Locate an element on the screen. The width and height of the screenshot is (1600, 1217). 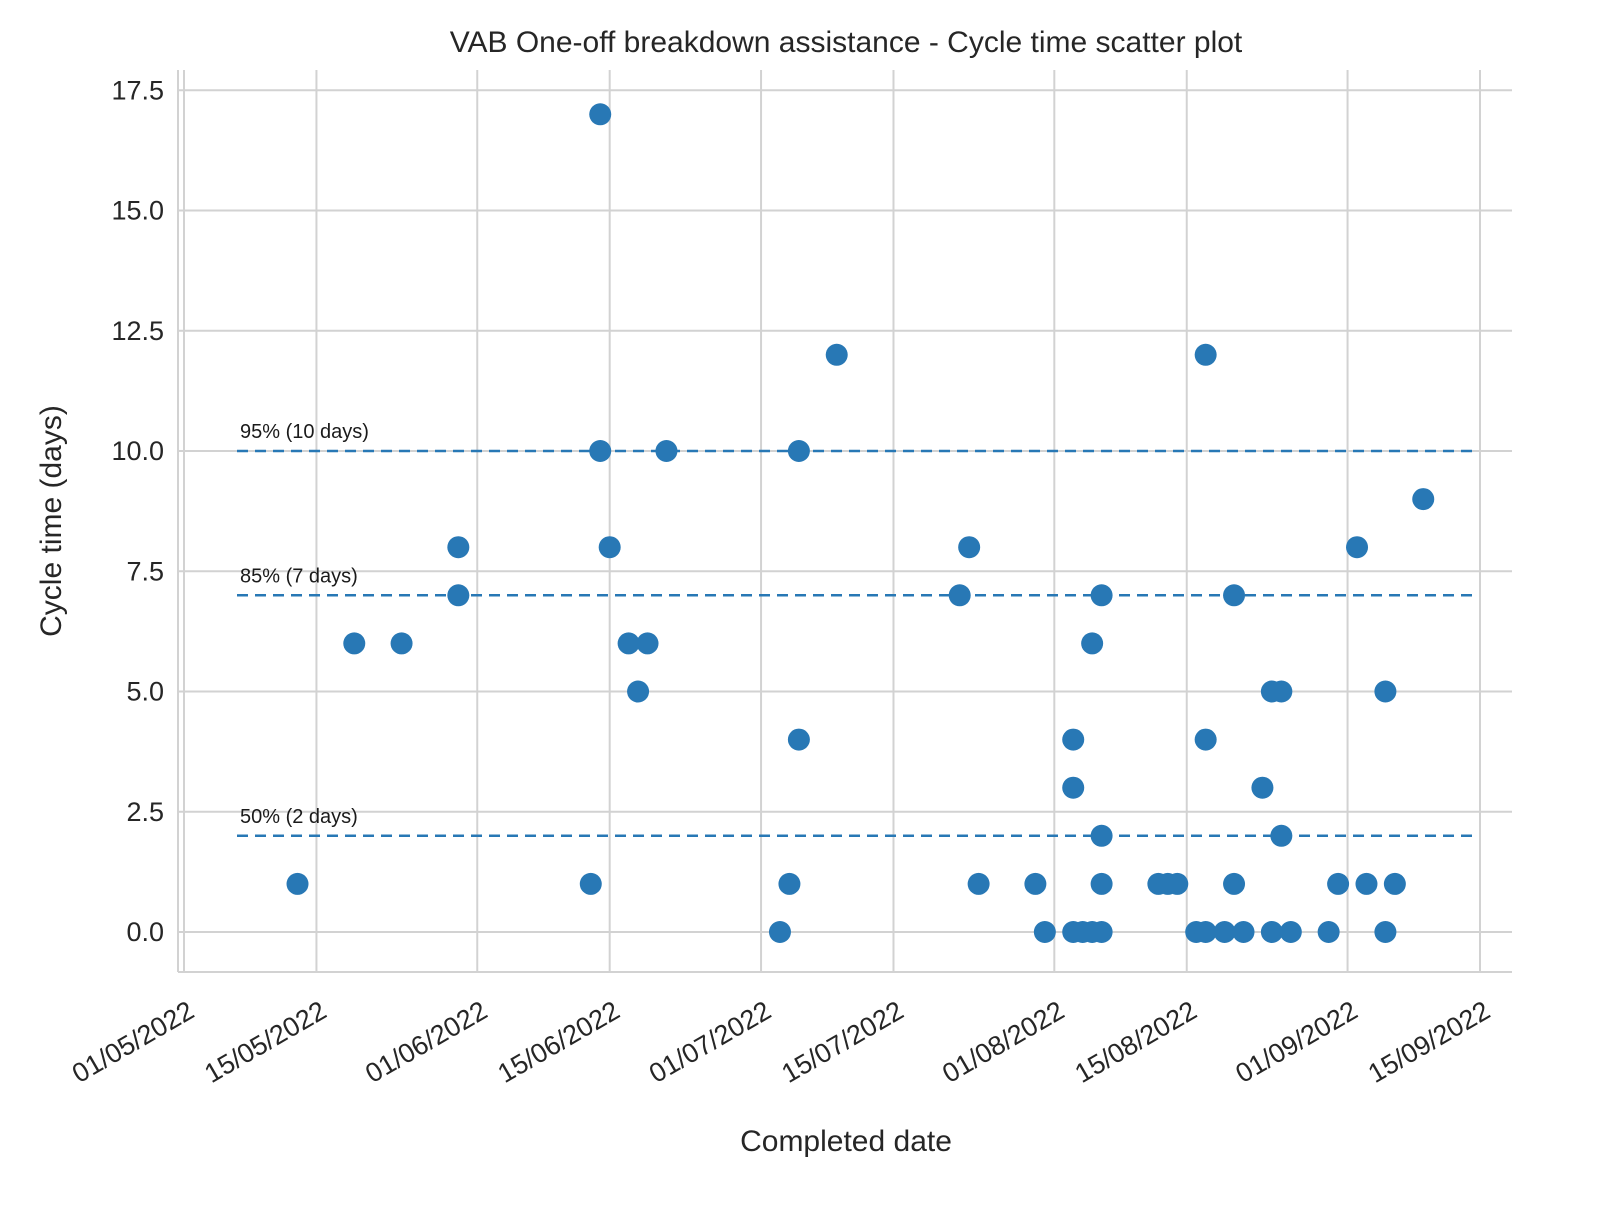
y-tick-label: 5.0 is located at coordinates (145, 692).